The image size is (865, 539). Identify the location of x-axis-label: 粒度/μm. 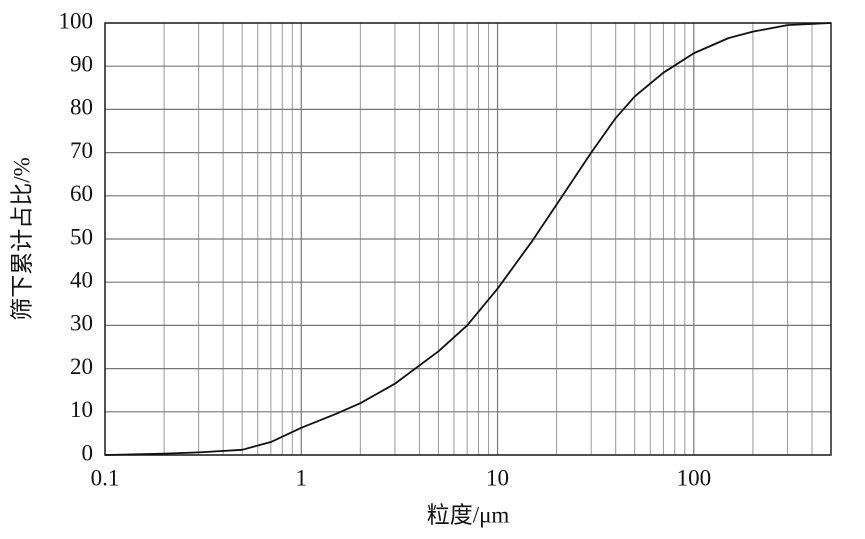
(468, 514).